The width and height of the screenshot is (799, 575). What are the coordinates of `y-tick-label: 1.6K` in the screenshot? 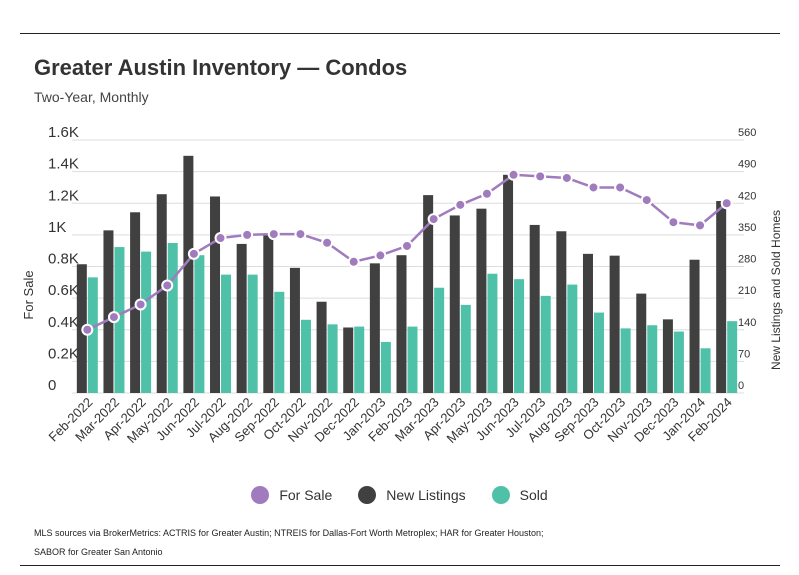 It's located at (63, 132).